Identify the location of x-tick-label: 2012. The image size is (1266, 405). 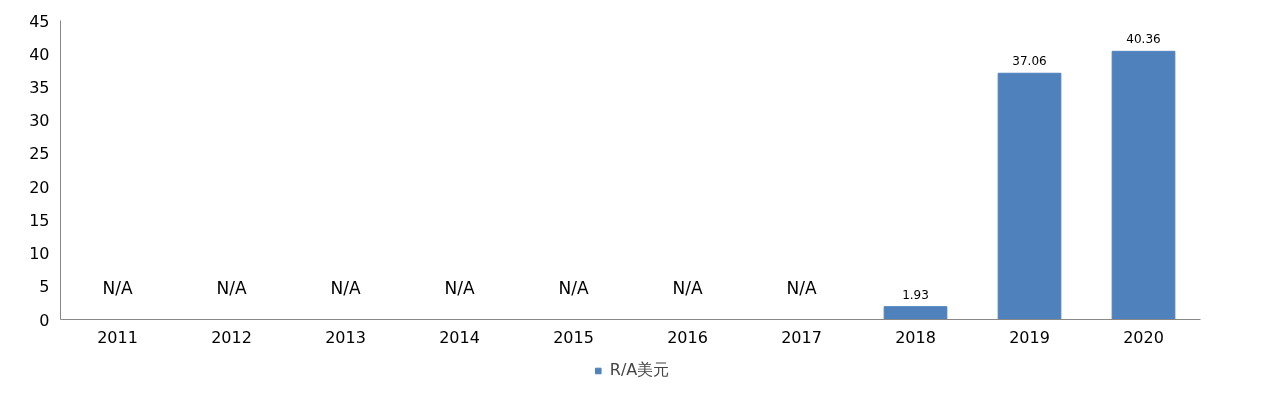
(231, 337).